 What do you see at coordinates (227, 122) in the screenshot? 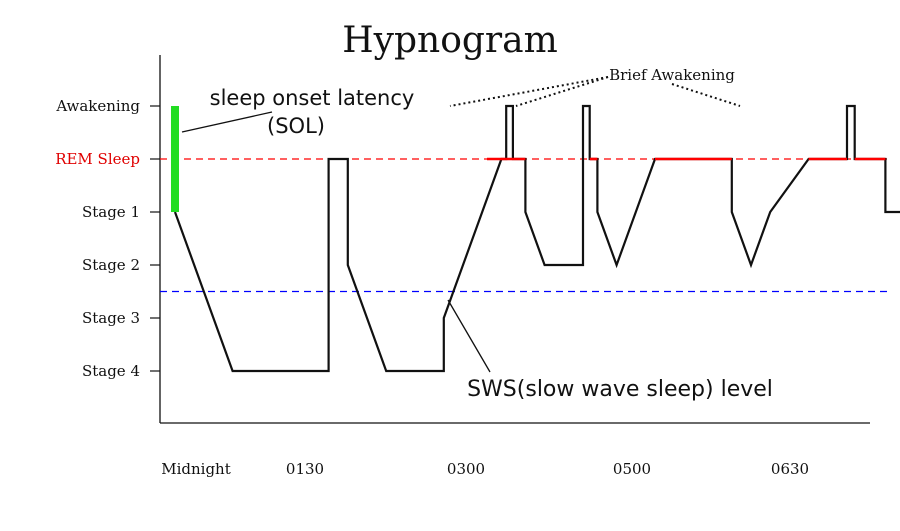
I see `sol-pointer-line` at bounding box center [227, 122].